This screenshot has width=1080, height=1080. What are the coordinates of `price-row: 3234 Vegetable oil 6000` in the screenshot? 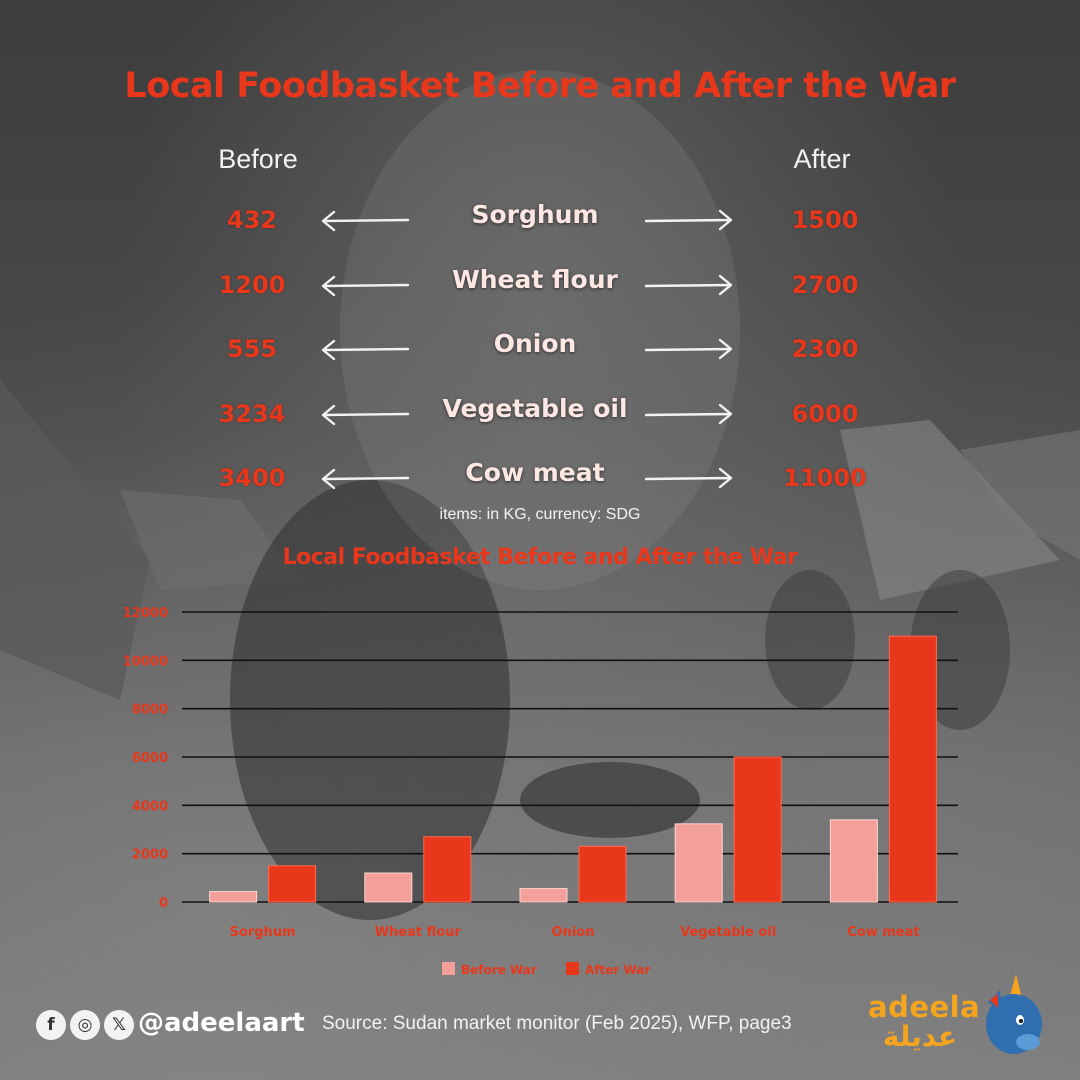 It's located at (540, 417).